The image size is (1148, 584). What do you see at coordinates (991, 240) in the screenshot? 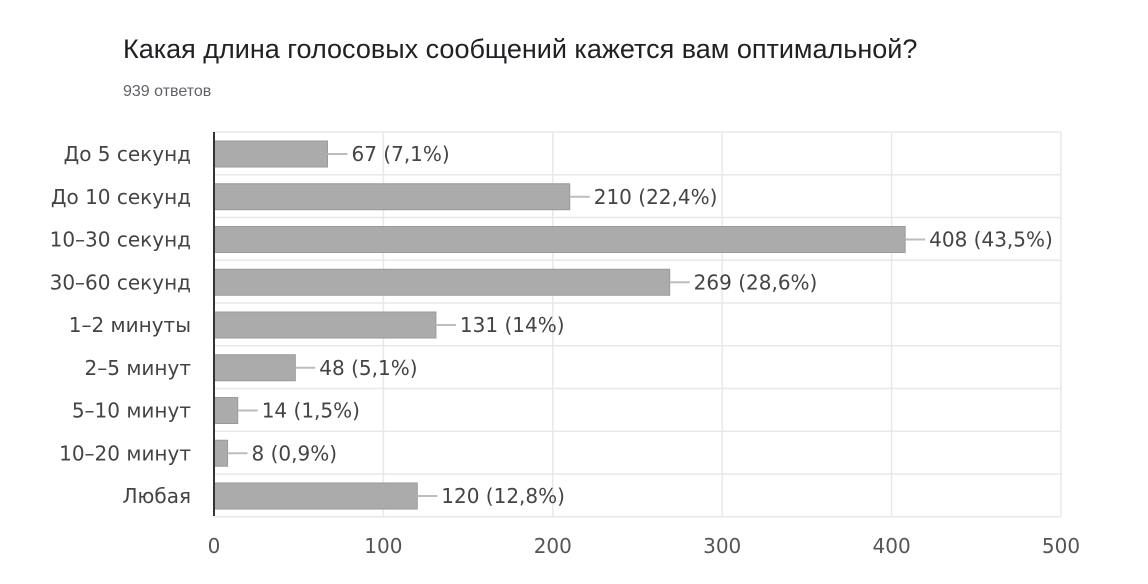
I see `data-label: 408 (43,5%)` at bounding box center [991, 240].